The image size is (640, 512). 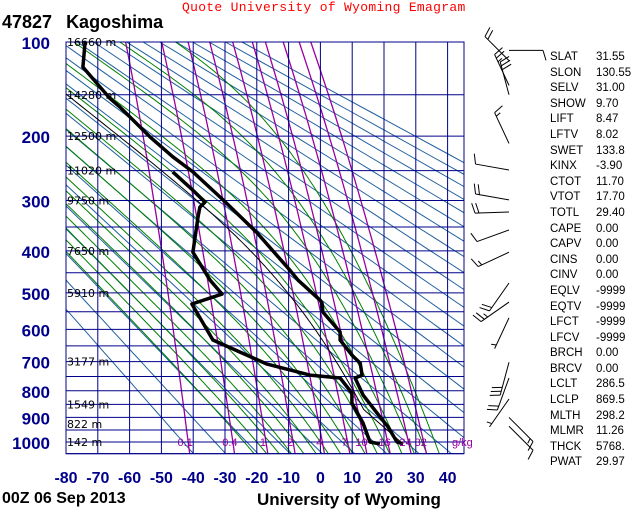 I want to click on y-tick-label: 700, so click(x=36, y=363).